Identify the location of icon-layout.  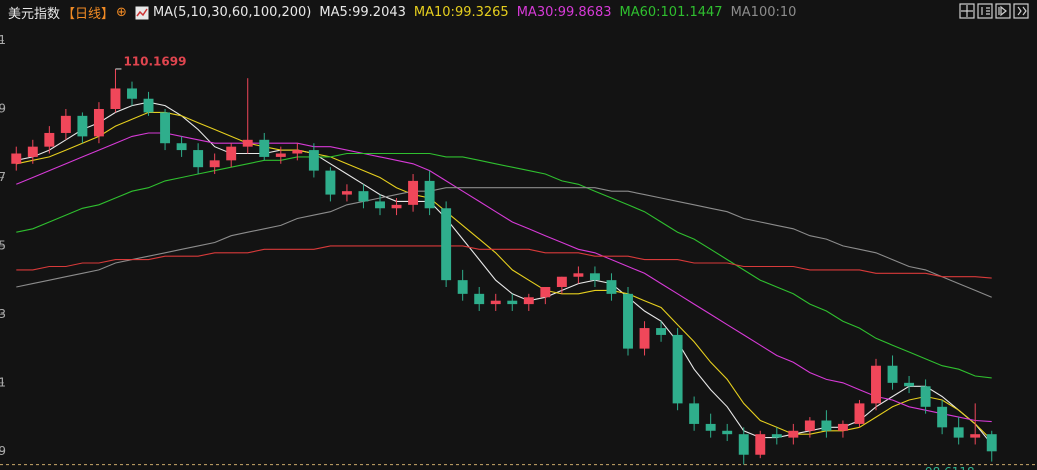
(985, 11).